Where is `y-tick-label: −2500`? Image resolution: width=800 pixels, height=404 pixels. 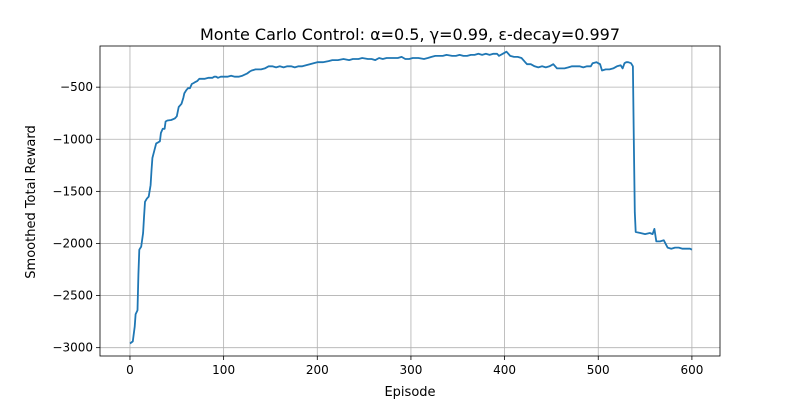
y-tick-label: −2500 is located at coordinates (72, 296).